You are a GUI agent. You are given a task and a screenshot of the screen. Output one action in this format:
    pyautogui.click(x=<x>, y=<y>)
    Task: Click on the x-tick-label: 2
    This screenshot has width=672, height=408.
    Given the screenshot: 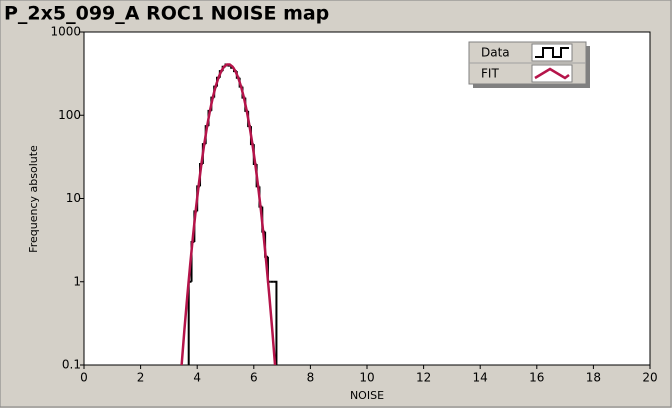 What is the action you would take?
    pyautogui.click(x=141, y=378)
    